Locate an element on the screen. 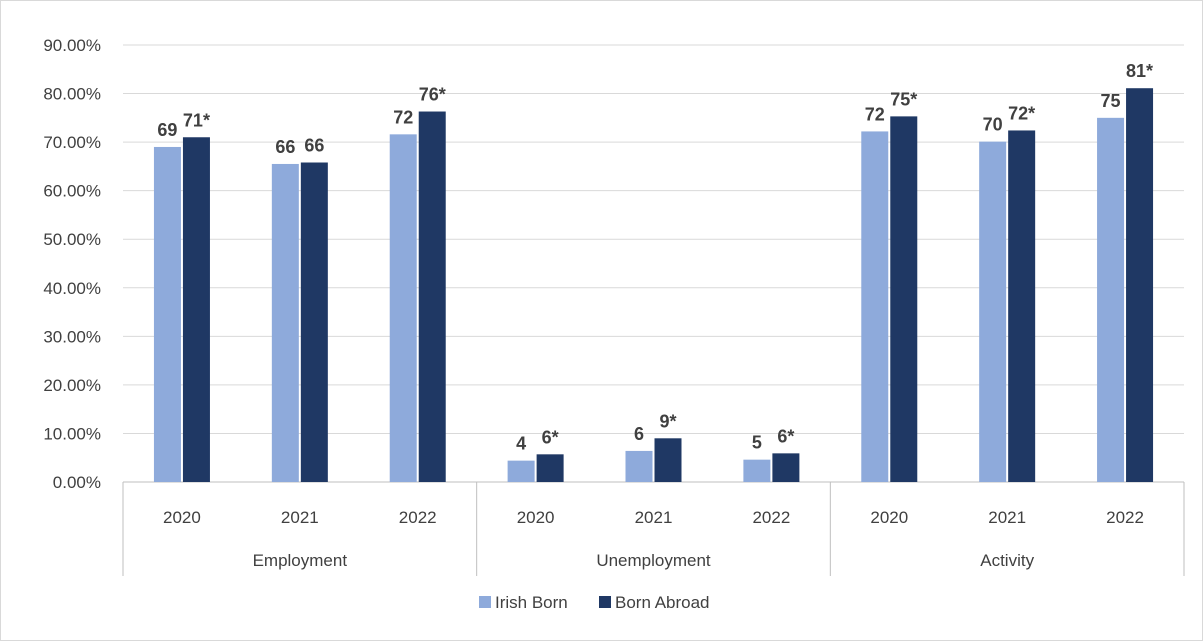 This screenshot has width=1203, height=642. y-tick-label: 30.00% is located at coordinates (72, 336).